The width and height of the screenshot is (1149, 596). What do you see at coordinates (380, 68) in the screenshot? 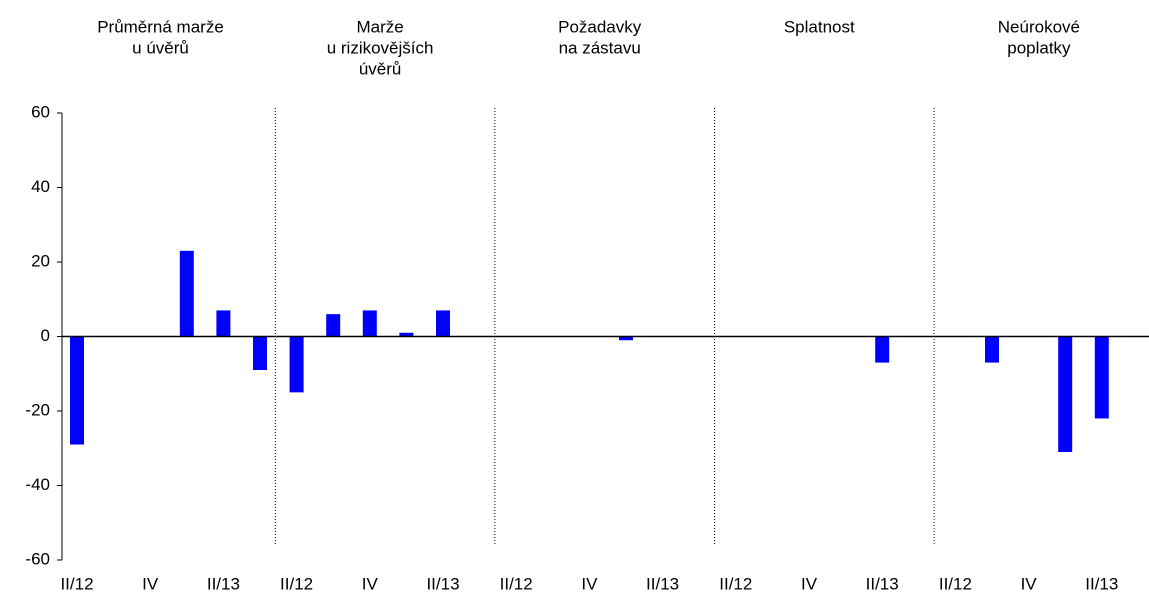
I see `group-title: úvěrů` at bounding box center [380, 68].